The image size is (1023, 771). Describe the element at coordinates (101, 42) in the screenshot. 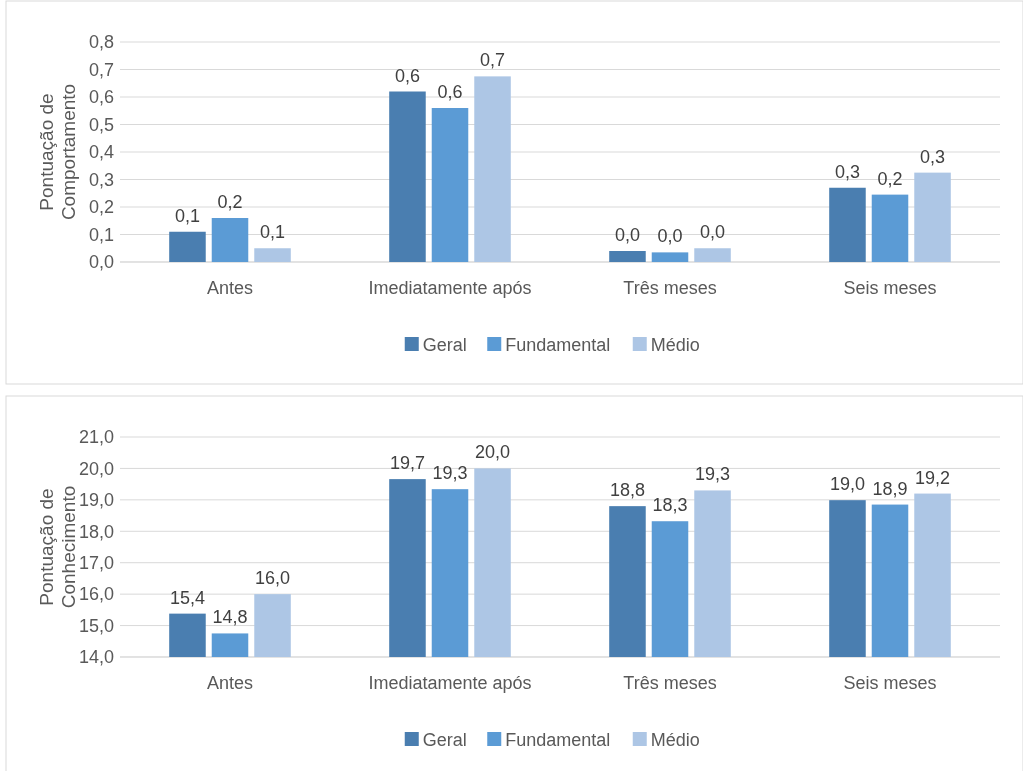

I see `y-tick-label: 0,8` at that location.